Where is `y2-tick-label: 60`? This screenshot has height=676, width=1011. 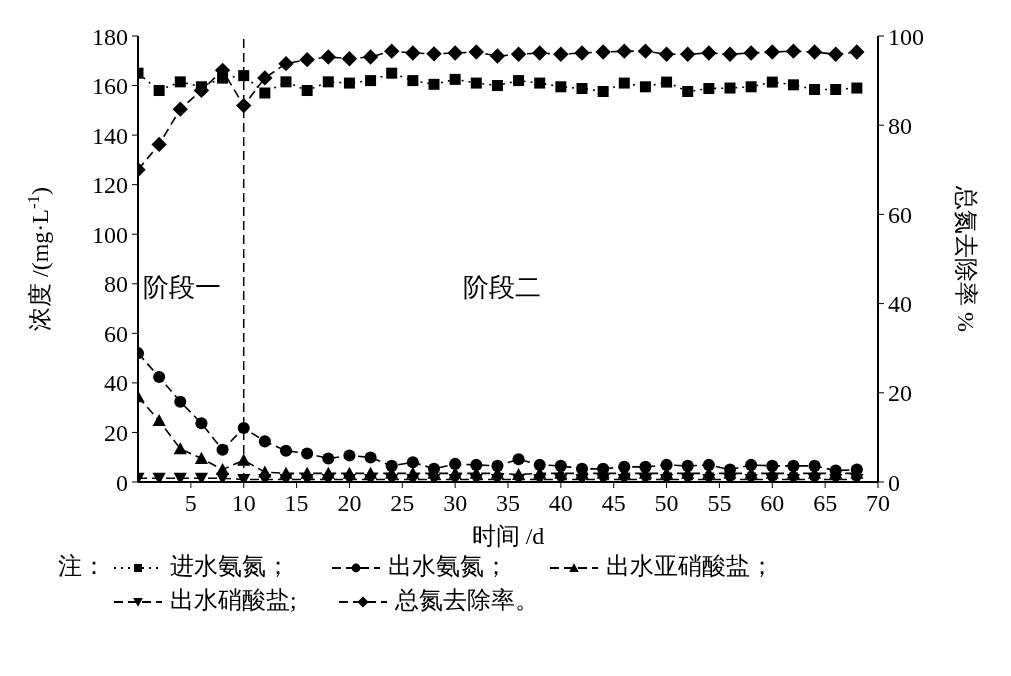
y2-tick-label: 60 is located at coordinates (900, 214).